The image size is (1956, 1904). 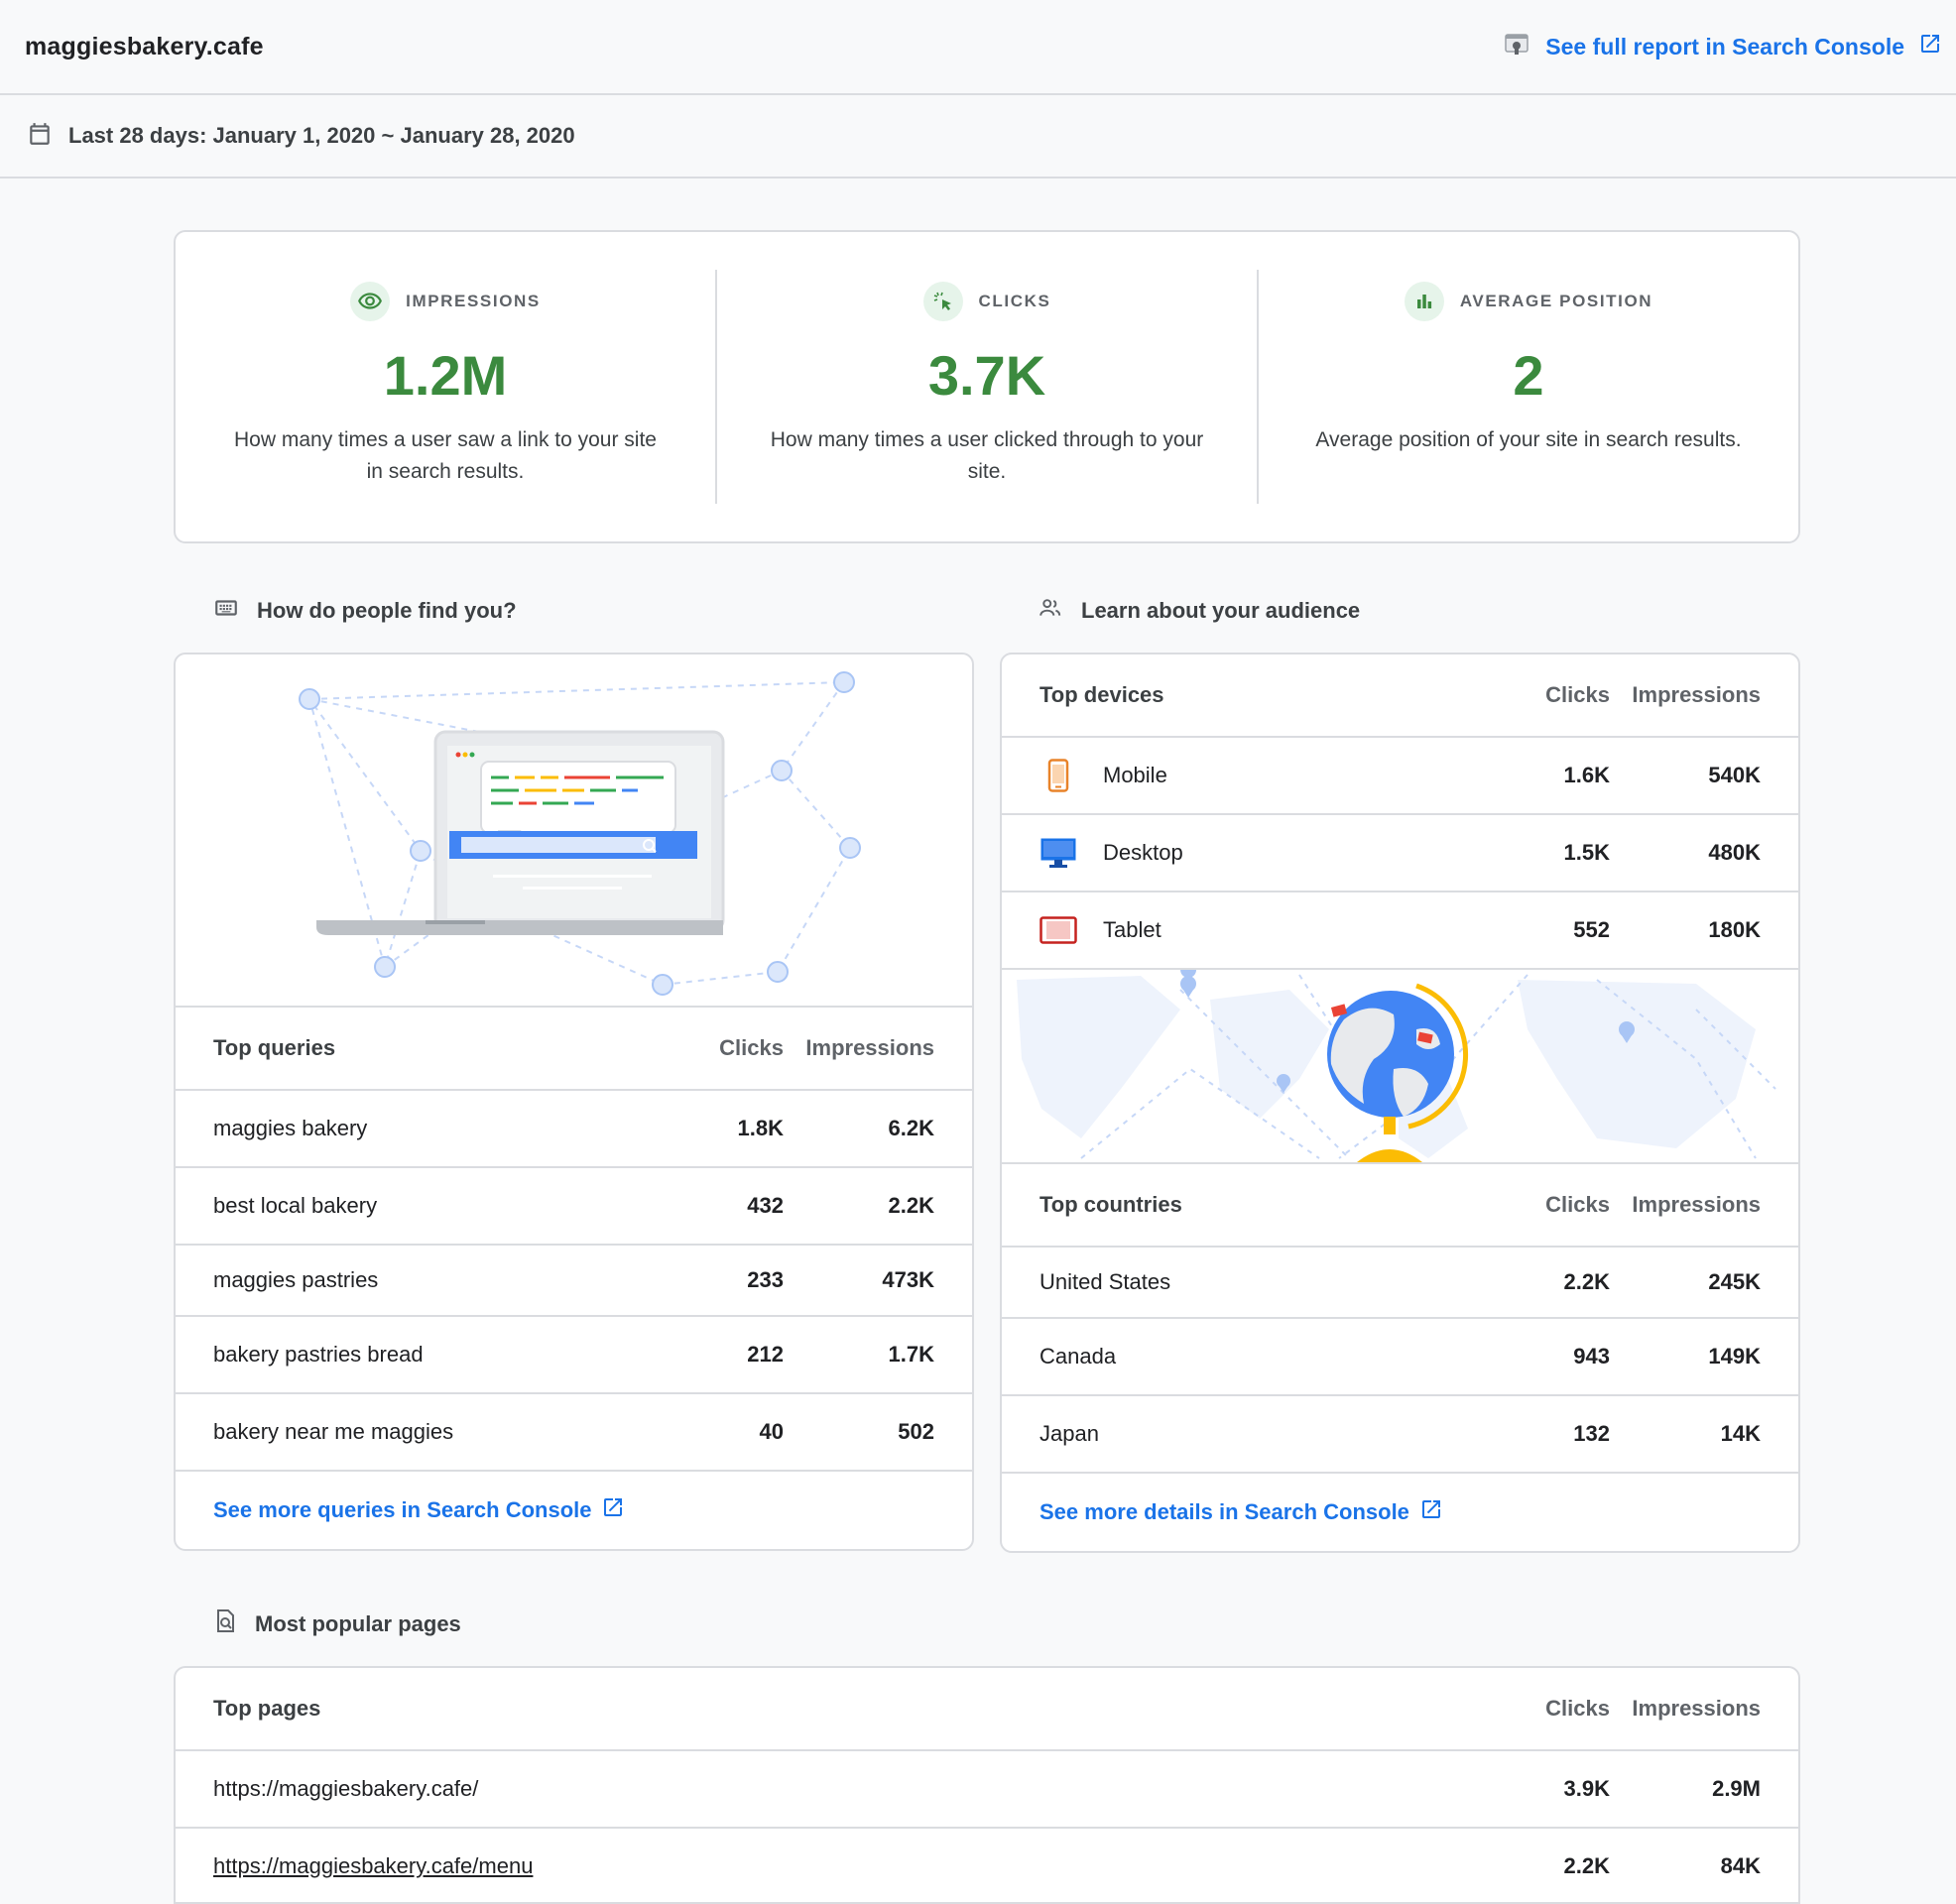 I want to click on device-label: Tablet, so click(x=1132, y=929).